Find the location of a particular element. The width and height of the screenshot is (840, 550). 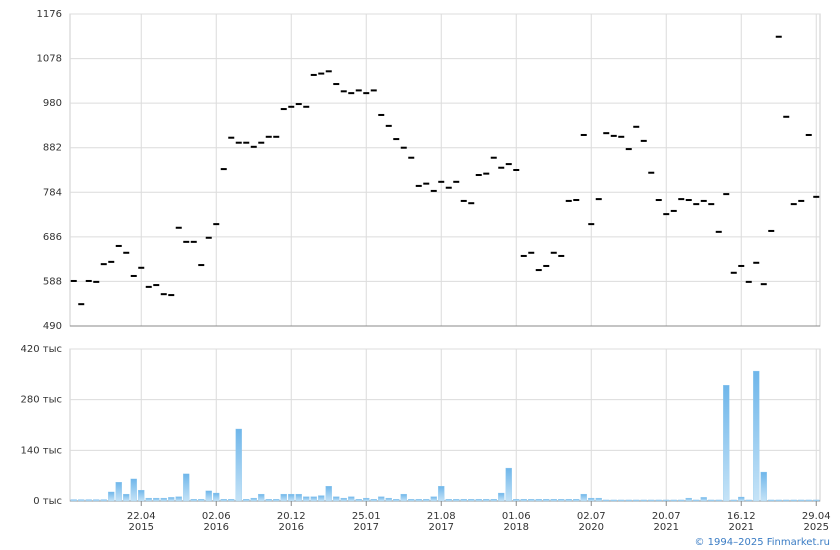

y-tick-label: 490 is located at coordinates (52, 326).